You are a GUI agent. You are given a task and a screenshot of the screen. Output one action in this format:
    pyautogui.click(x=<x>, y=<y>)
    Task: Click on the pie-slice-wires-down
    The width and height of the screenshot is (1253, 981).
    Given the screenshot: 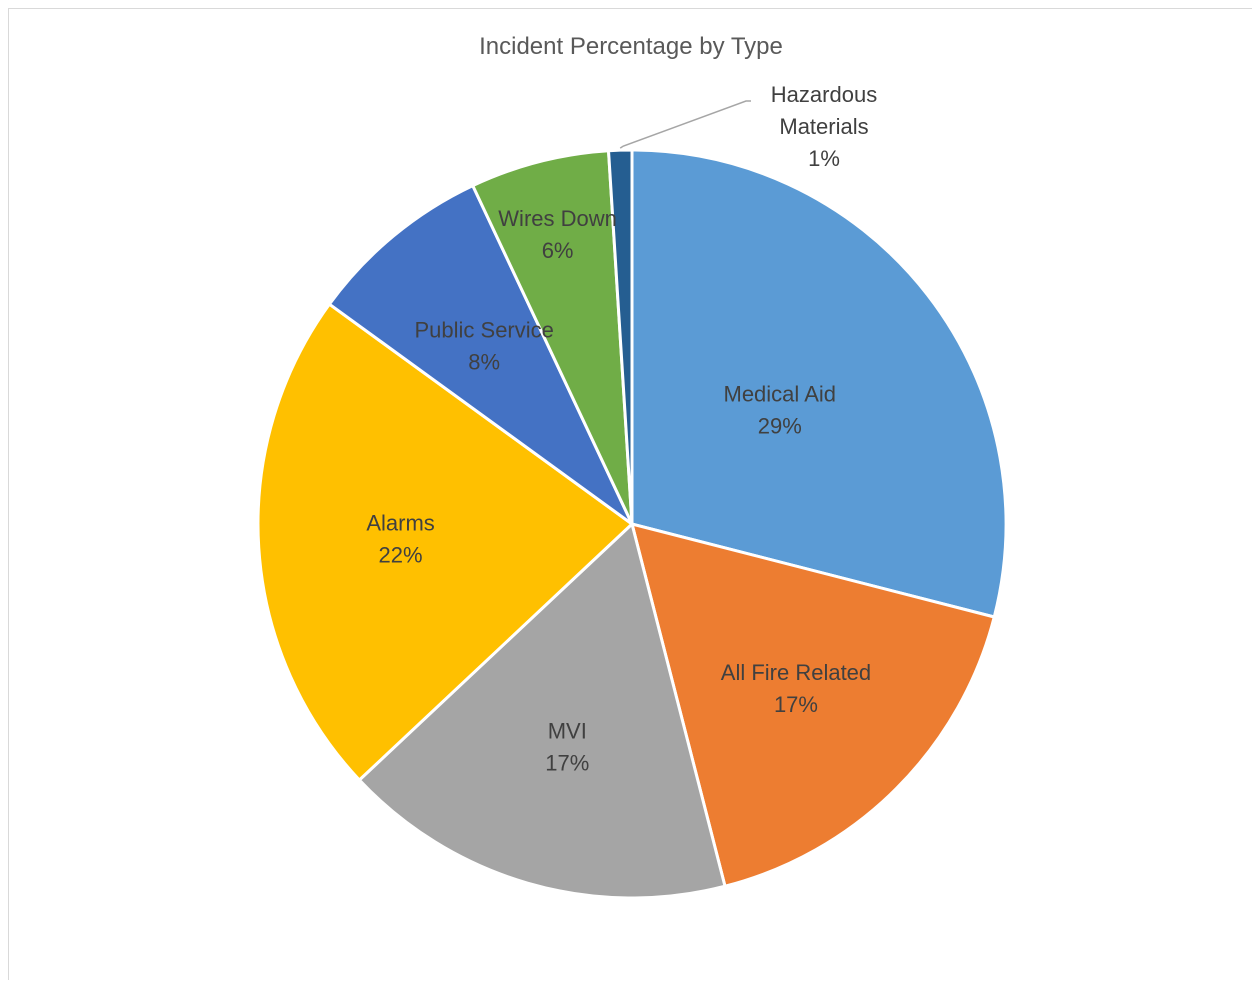 What is the action you would take?
    pyautogui.click(x=552, y=337)
    